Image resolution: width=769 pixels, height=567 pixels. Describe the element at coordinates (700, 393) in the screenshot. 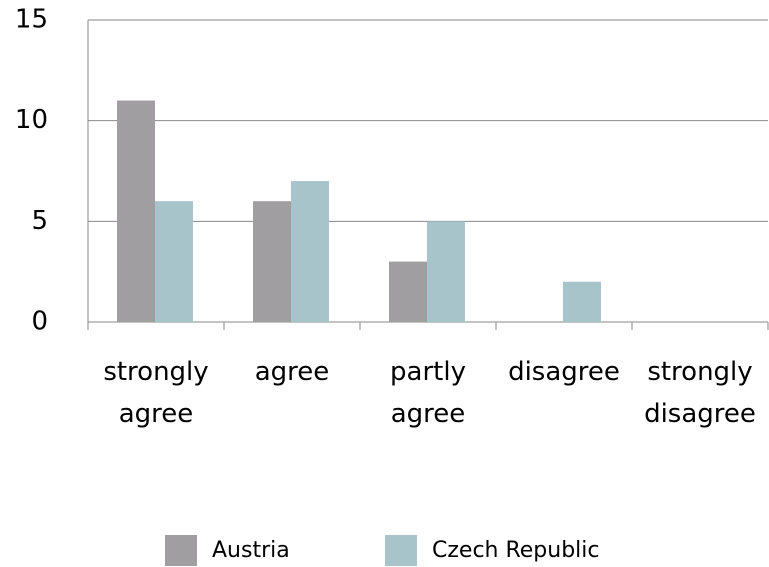

I see `x-tick-label: strongly disagree` at that location.